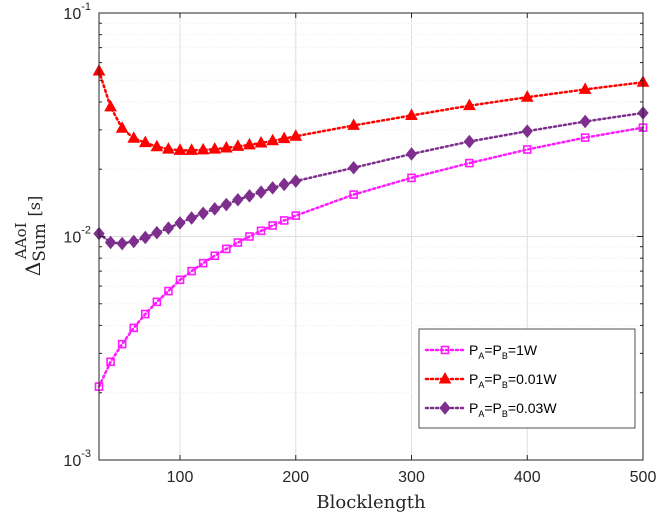 The image size is (663, 520). I want to click on y-axis-label-sub: Sum, so click(40, 242).